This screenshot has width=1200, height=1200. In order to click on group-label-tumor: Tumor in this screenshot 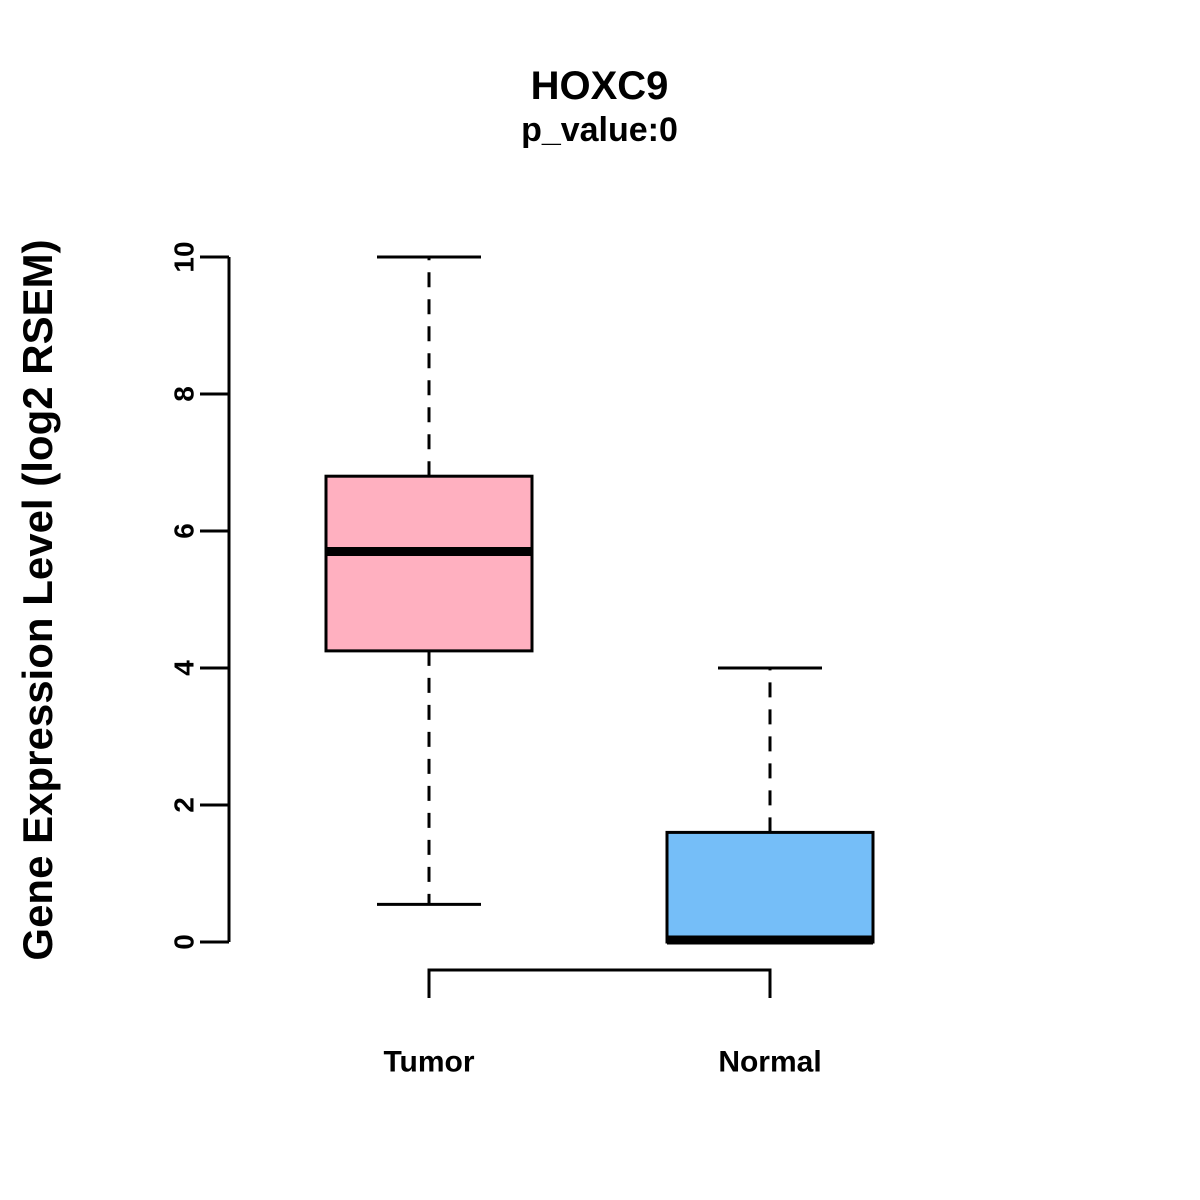, I will do `click(428, 1062)`.